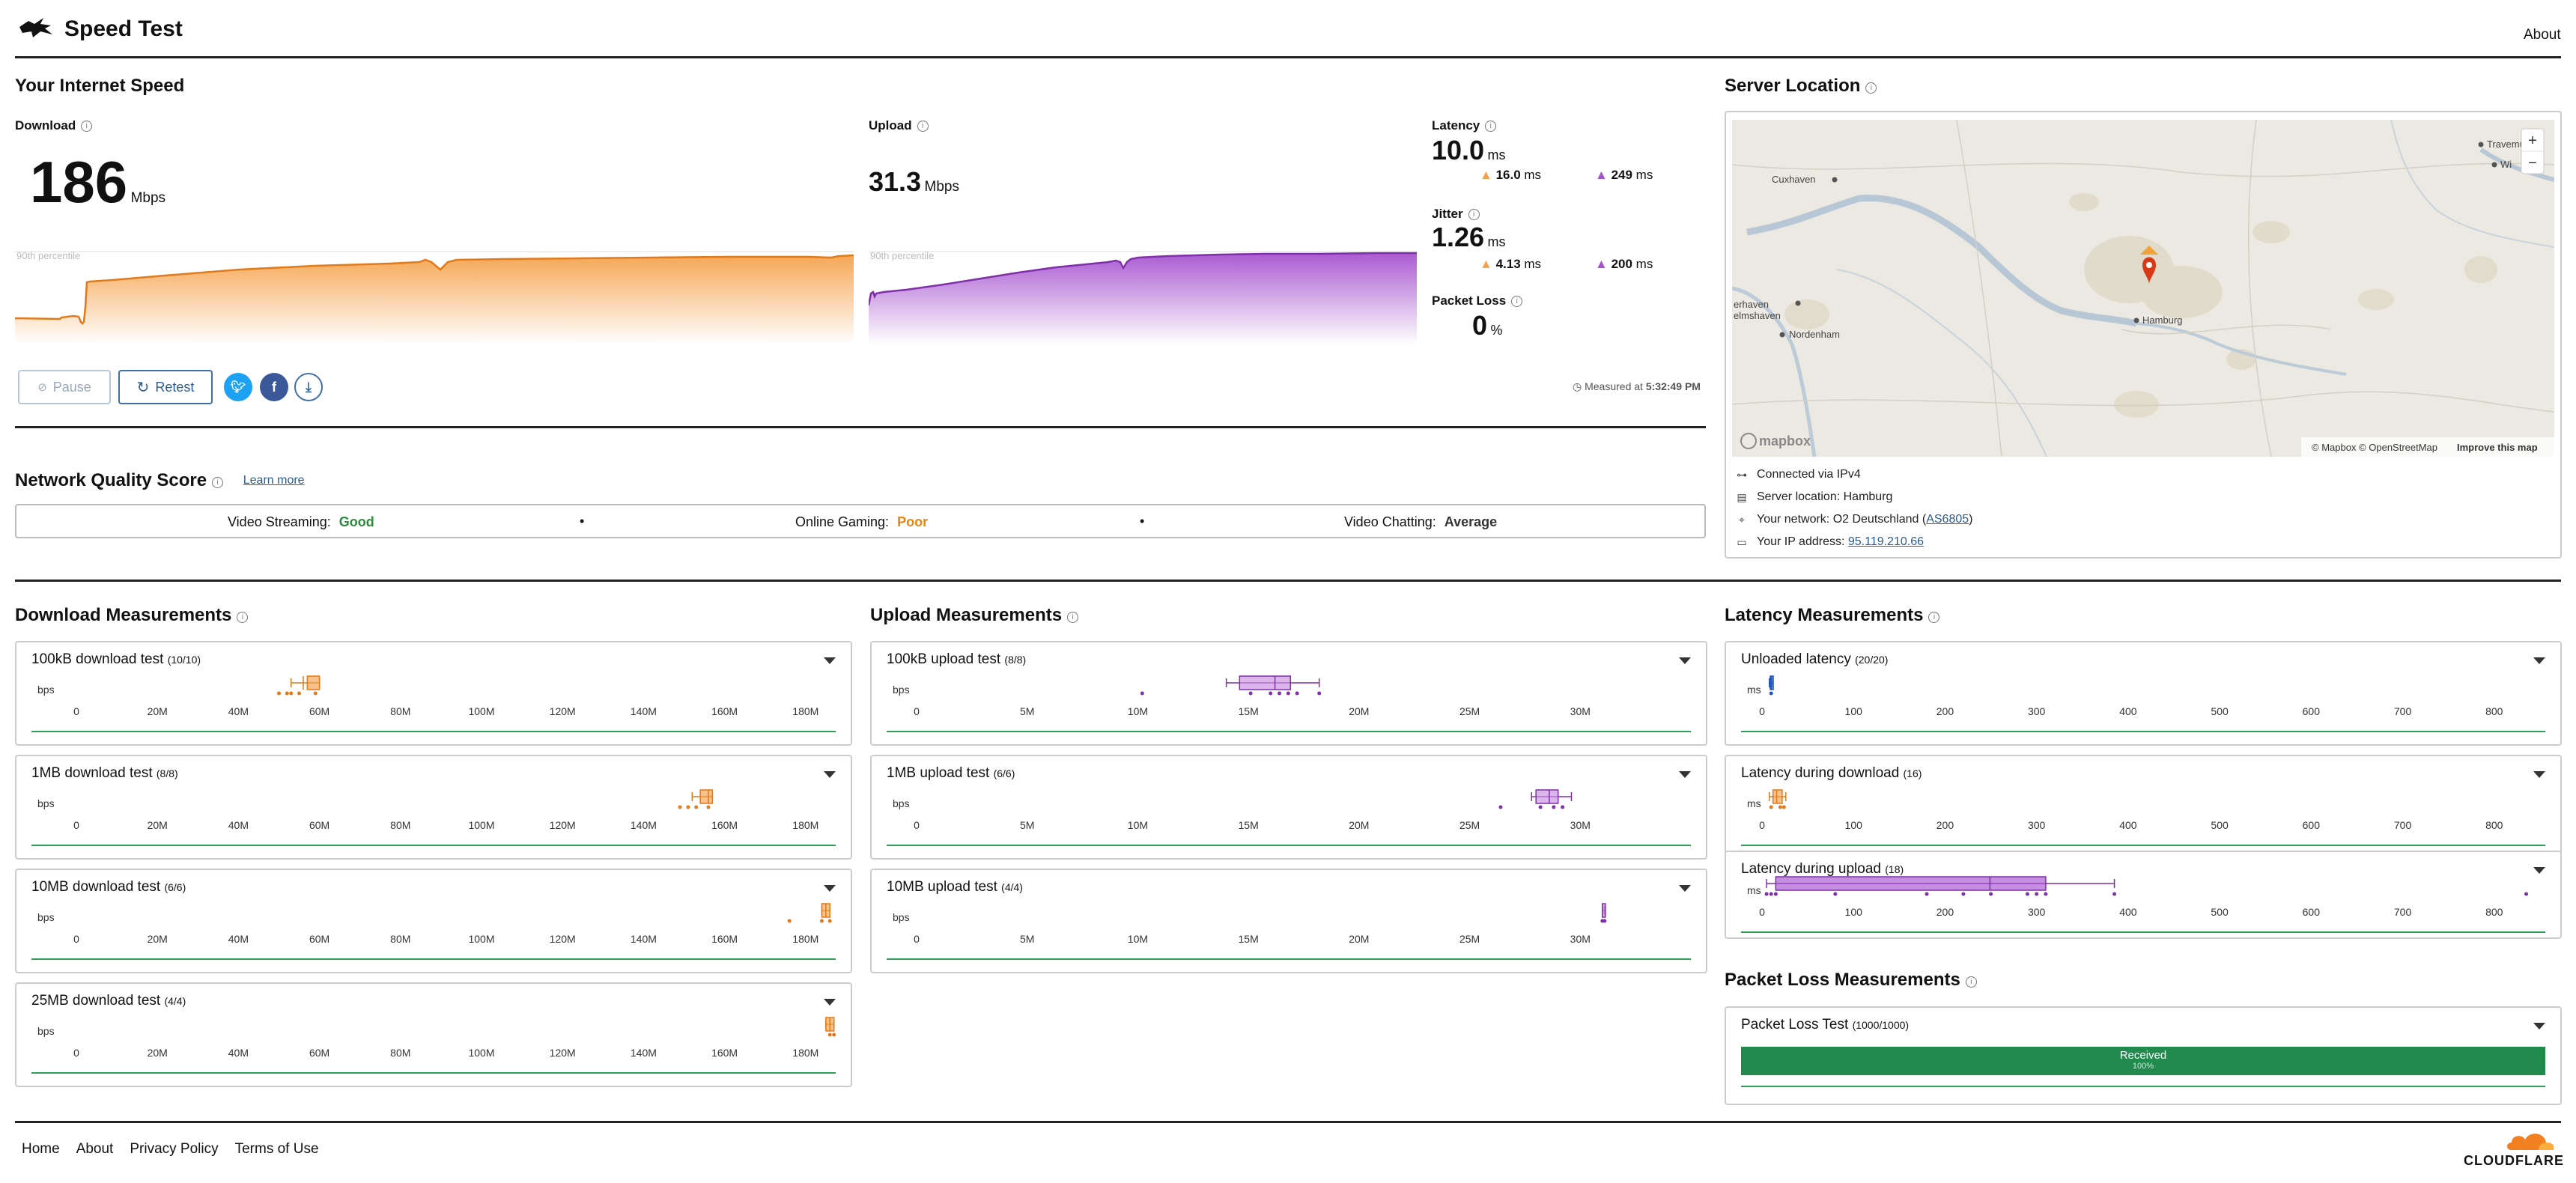  Describe the element at coordinates (1840, 542) in the screenshot. I see `ip-text: Your IP address: 95.119.210.66` at that location.